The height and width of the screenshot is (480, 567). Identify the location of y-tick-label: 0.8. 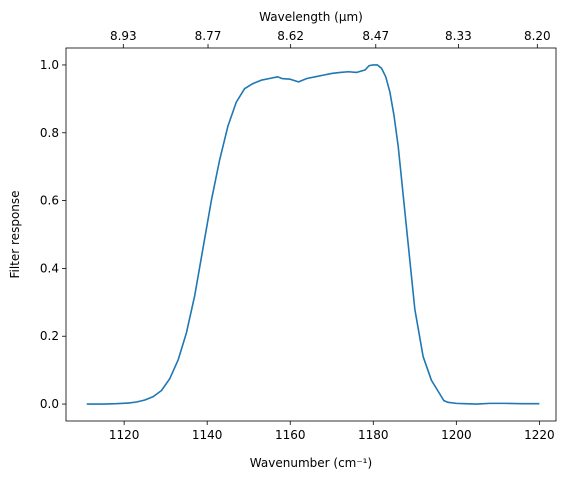
(49, 133).